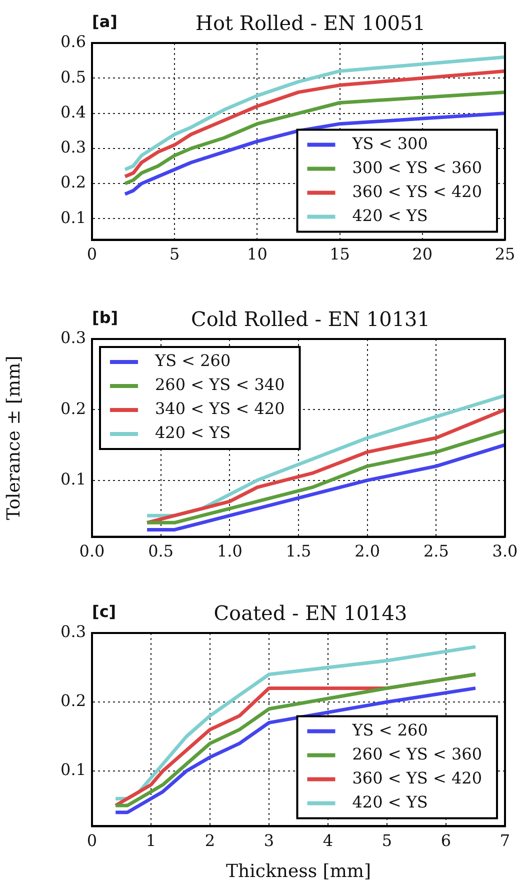 The image size is (526, 893). Describe the element at coordinates (505, 254) in the screenshot. I see `x-tick-label: 25` at that location.